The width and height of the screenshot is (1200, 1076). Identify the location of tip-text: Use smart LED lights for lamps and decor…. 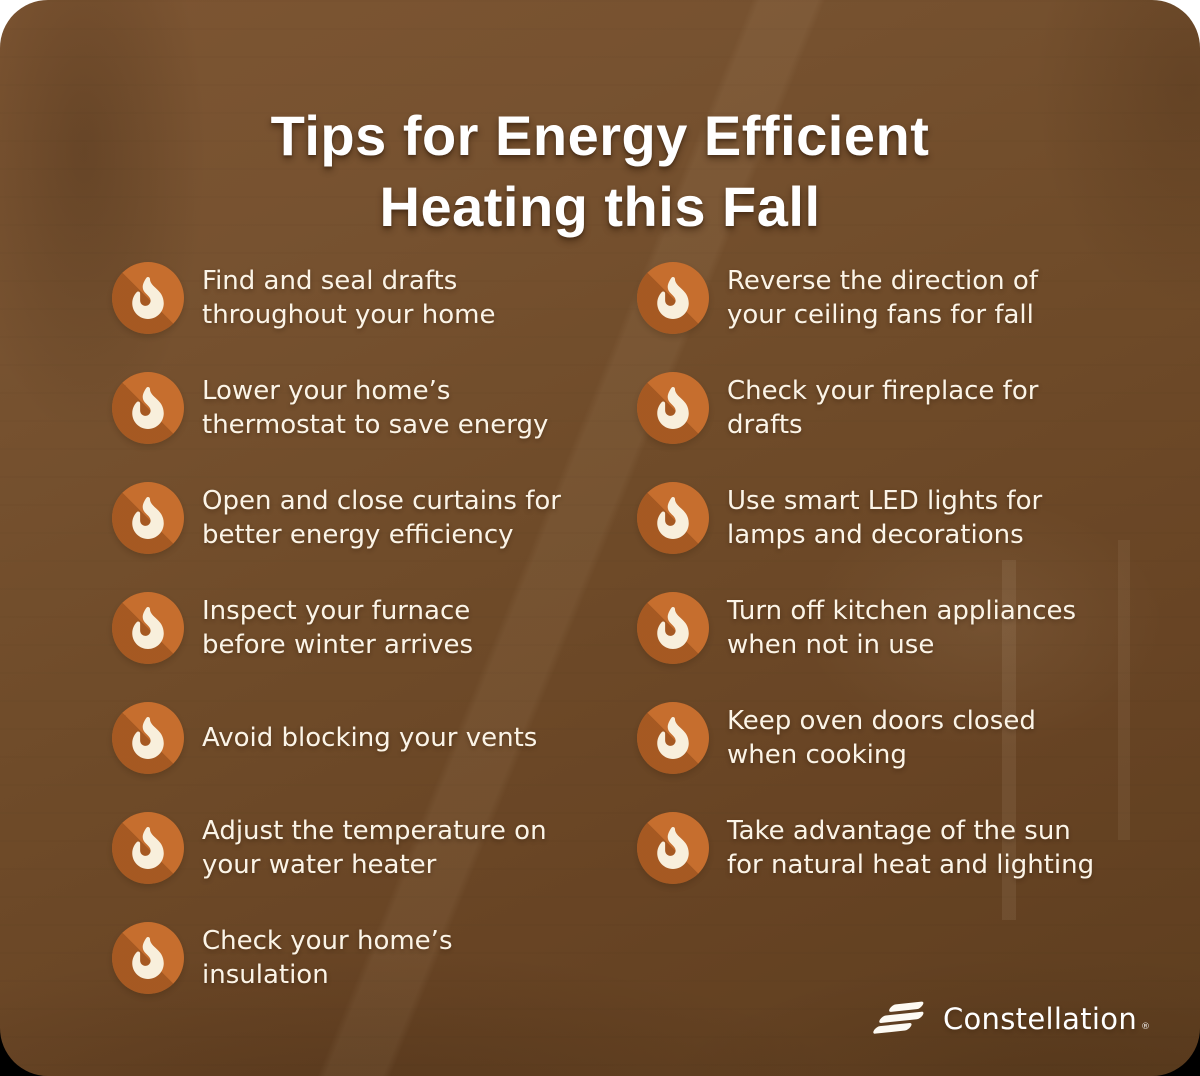
(884, 518).